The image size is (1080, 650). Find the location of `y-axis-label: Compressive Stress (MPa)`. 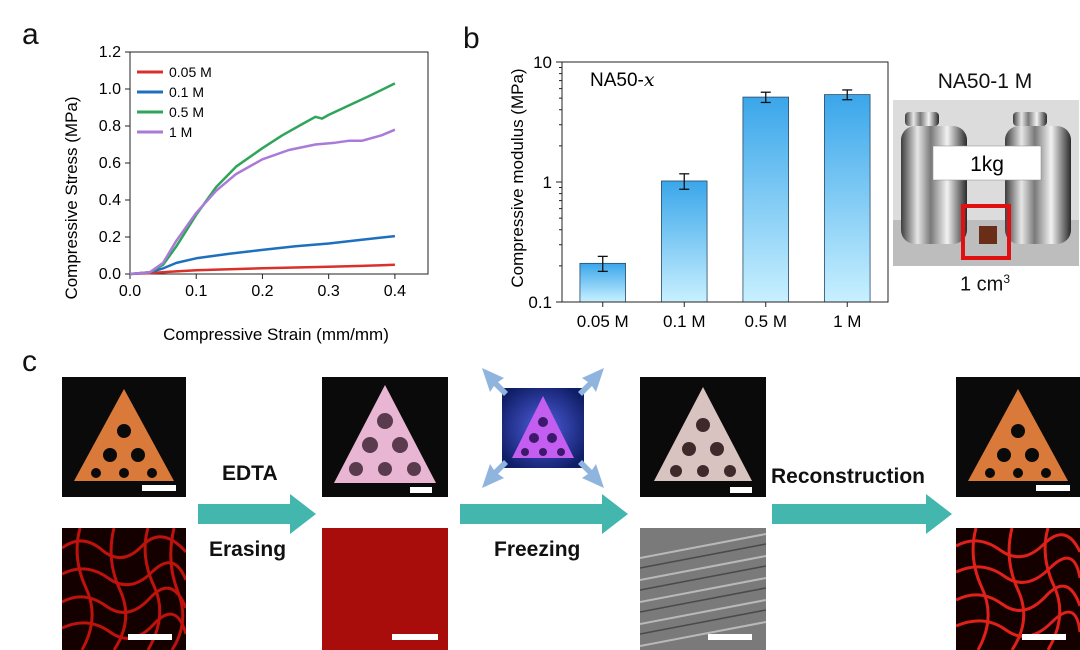

y-axis-label: Compressive Stress (MPa) is located at coordinates (71, 197).